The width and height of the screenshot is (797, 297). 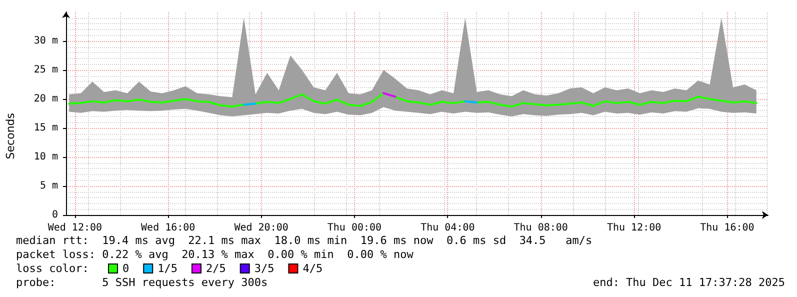 What do you see at coordinates (46, 41) in the screenshot?
I see `y-tick-label: 30 m` at bounding box center [46, 41].